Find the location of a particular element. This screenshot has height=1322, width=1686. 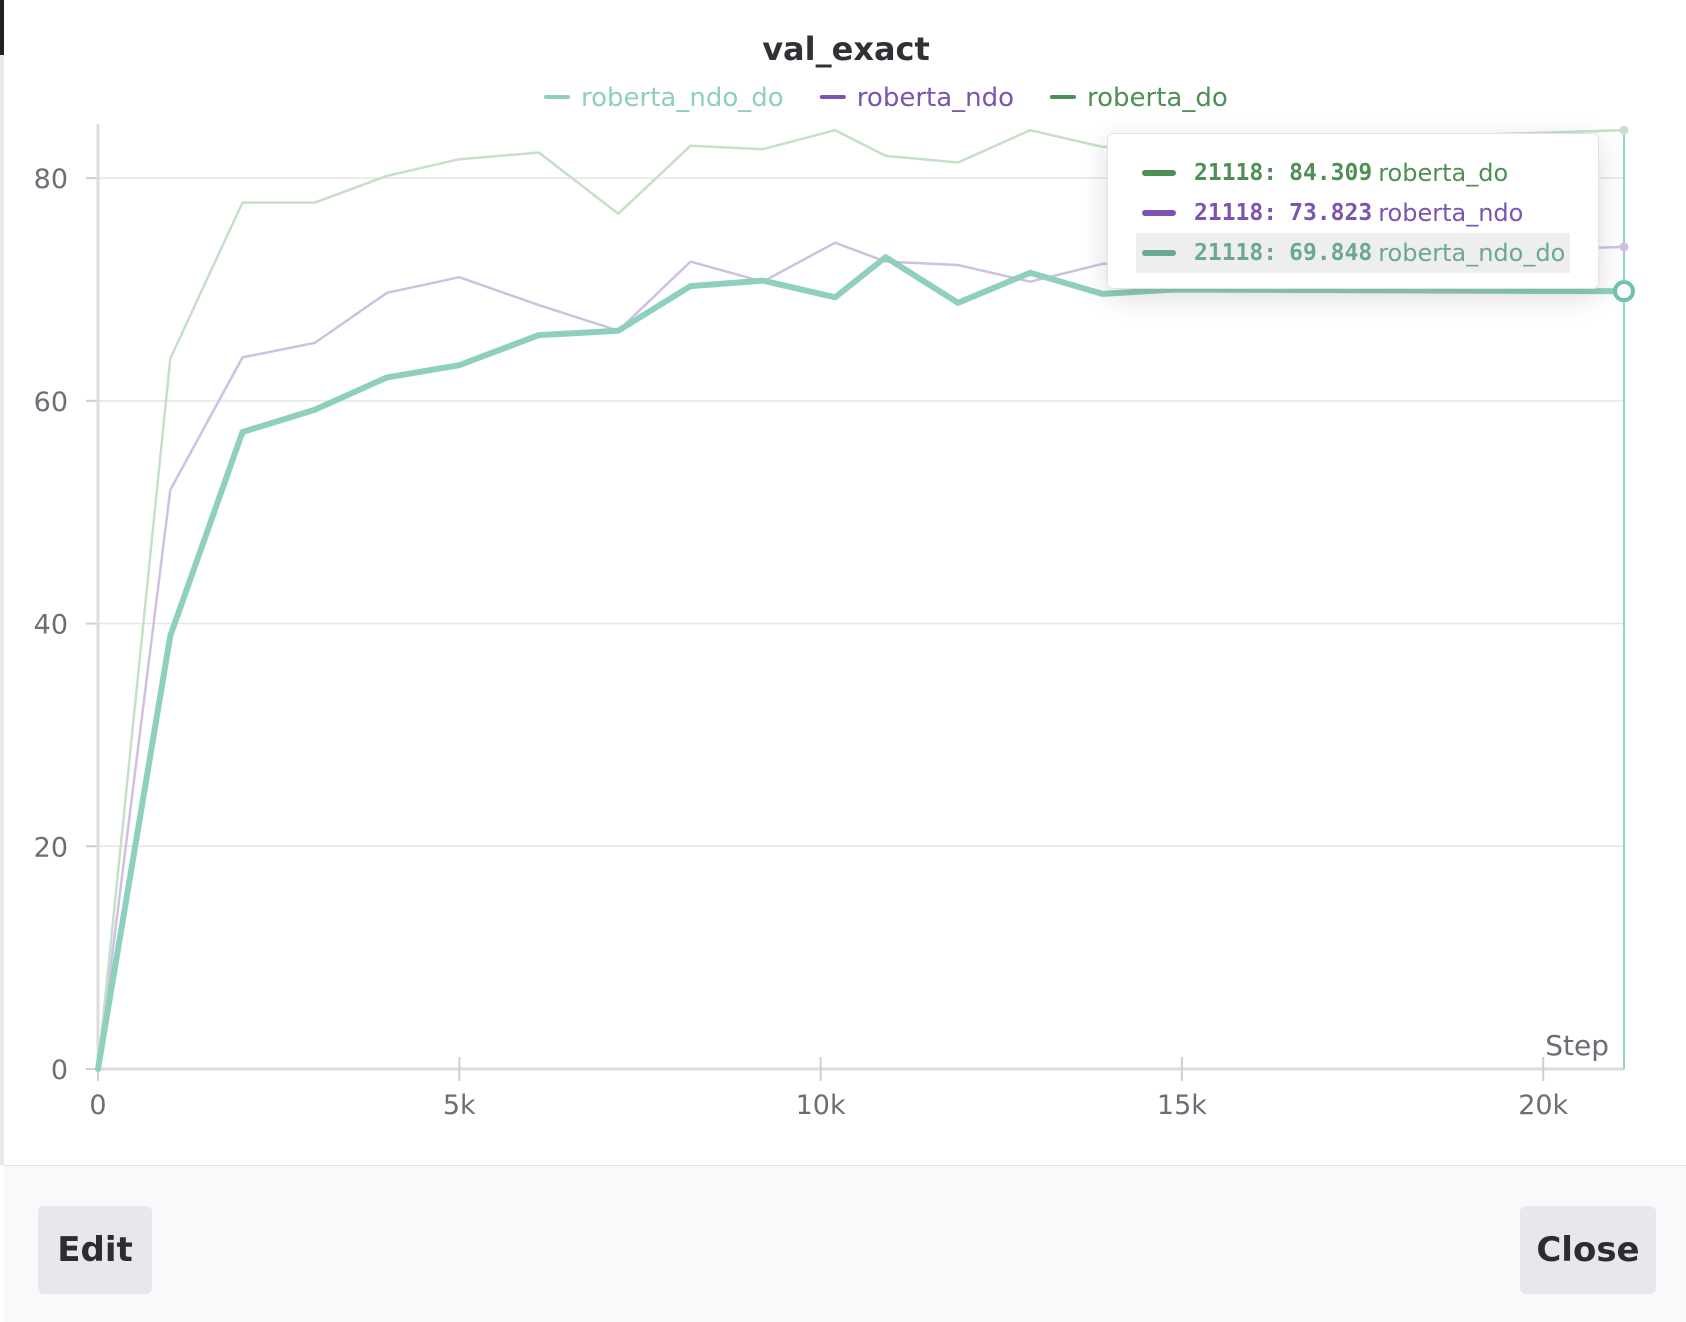

tooltip-value: 84.309 is located at coordinates (1331, 173).